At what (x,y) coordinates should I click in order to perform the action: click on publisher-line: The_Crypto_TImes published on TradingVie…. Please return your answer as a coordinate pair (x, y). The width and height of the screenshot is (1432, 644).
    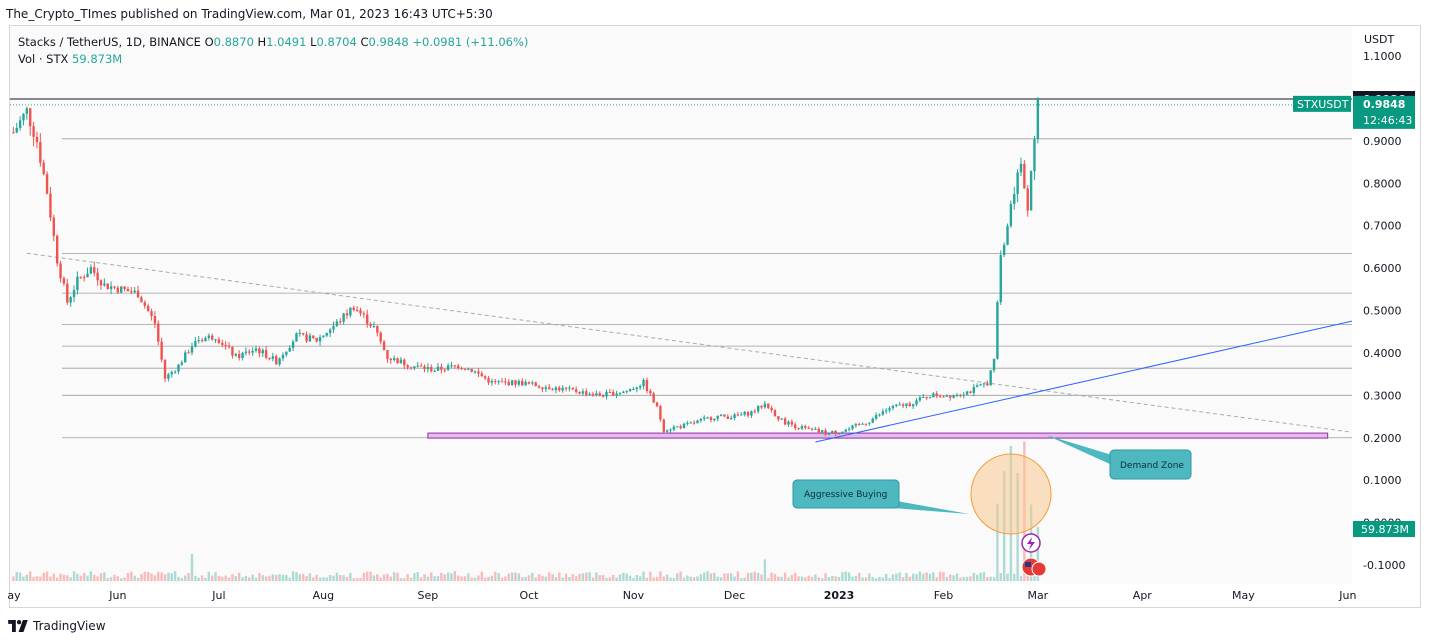
    Looking at the image, I should click on (249, 14).